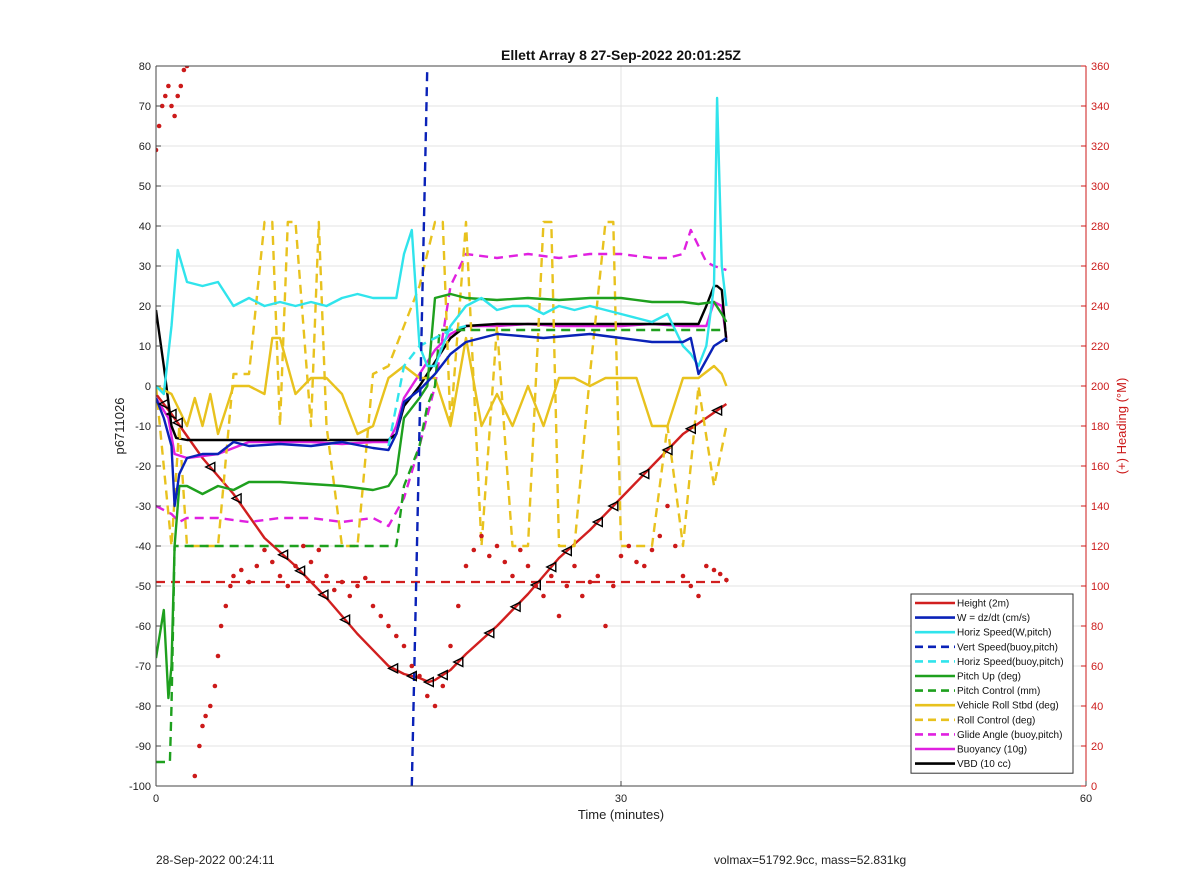 This screenshot has height=885, width=1200. I want to click on legend-entry-vbd-10-cc: VBD (10 cc), so click(984, 764).